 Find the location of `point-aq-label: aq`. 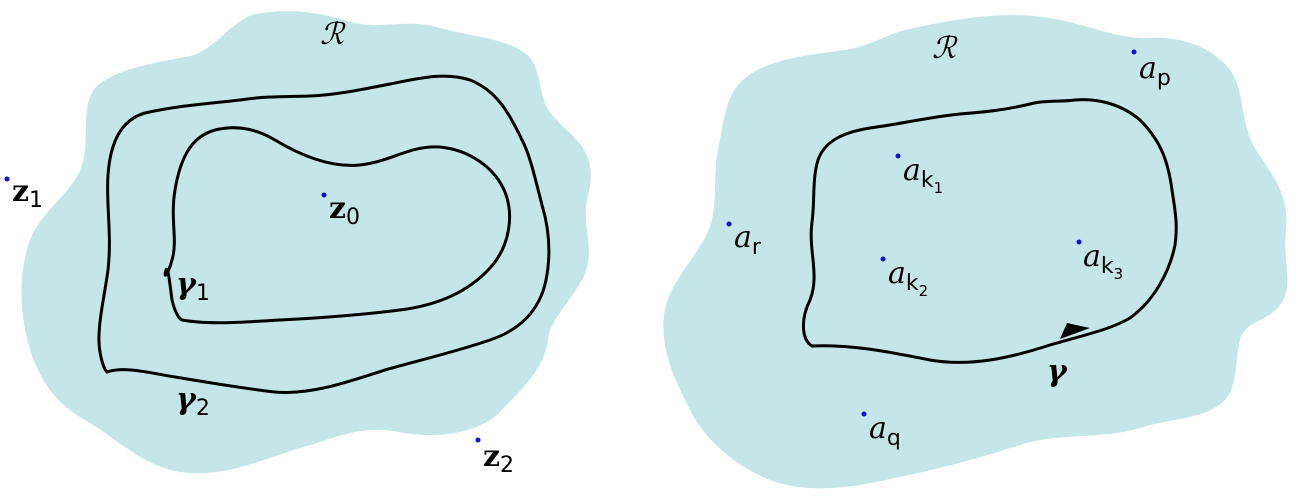

point-aq-label: aq is located at coordinates (885, 431).